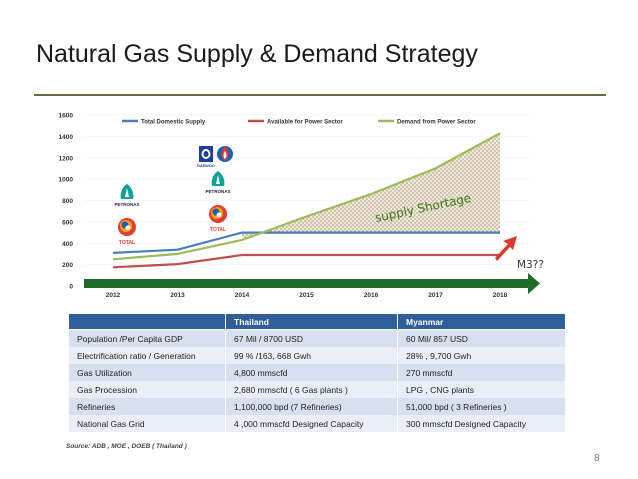  I want to click on y-tick-label: 400, so click(67, 244).